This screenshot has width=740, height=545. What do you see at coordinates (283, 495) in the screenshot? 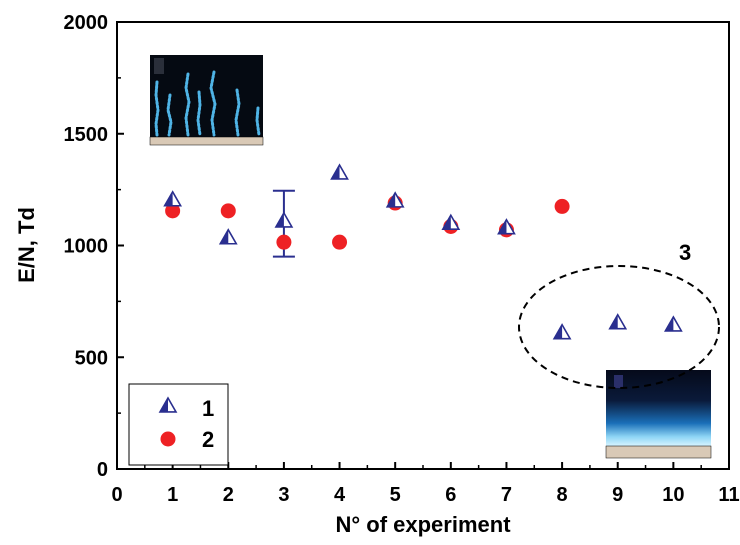
I see `x-tick-label: 3` at bounding box center [283, 495].